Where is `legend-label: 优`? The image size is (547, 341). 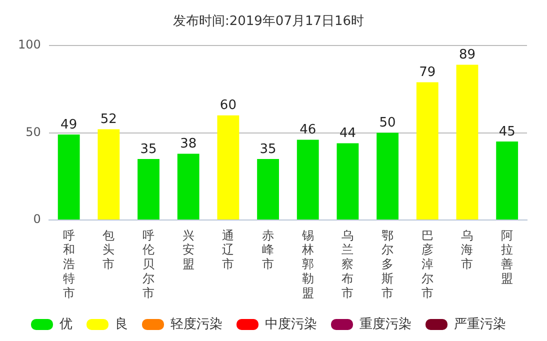
legend-label: 优 is located at coordinates (66, 324).